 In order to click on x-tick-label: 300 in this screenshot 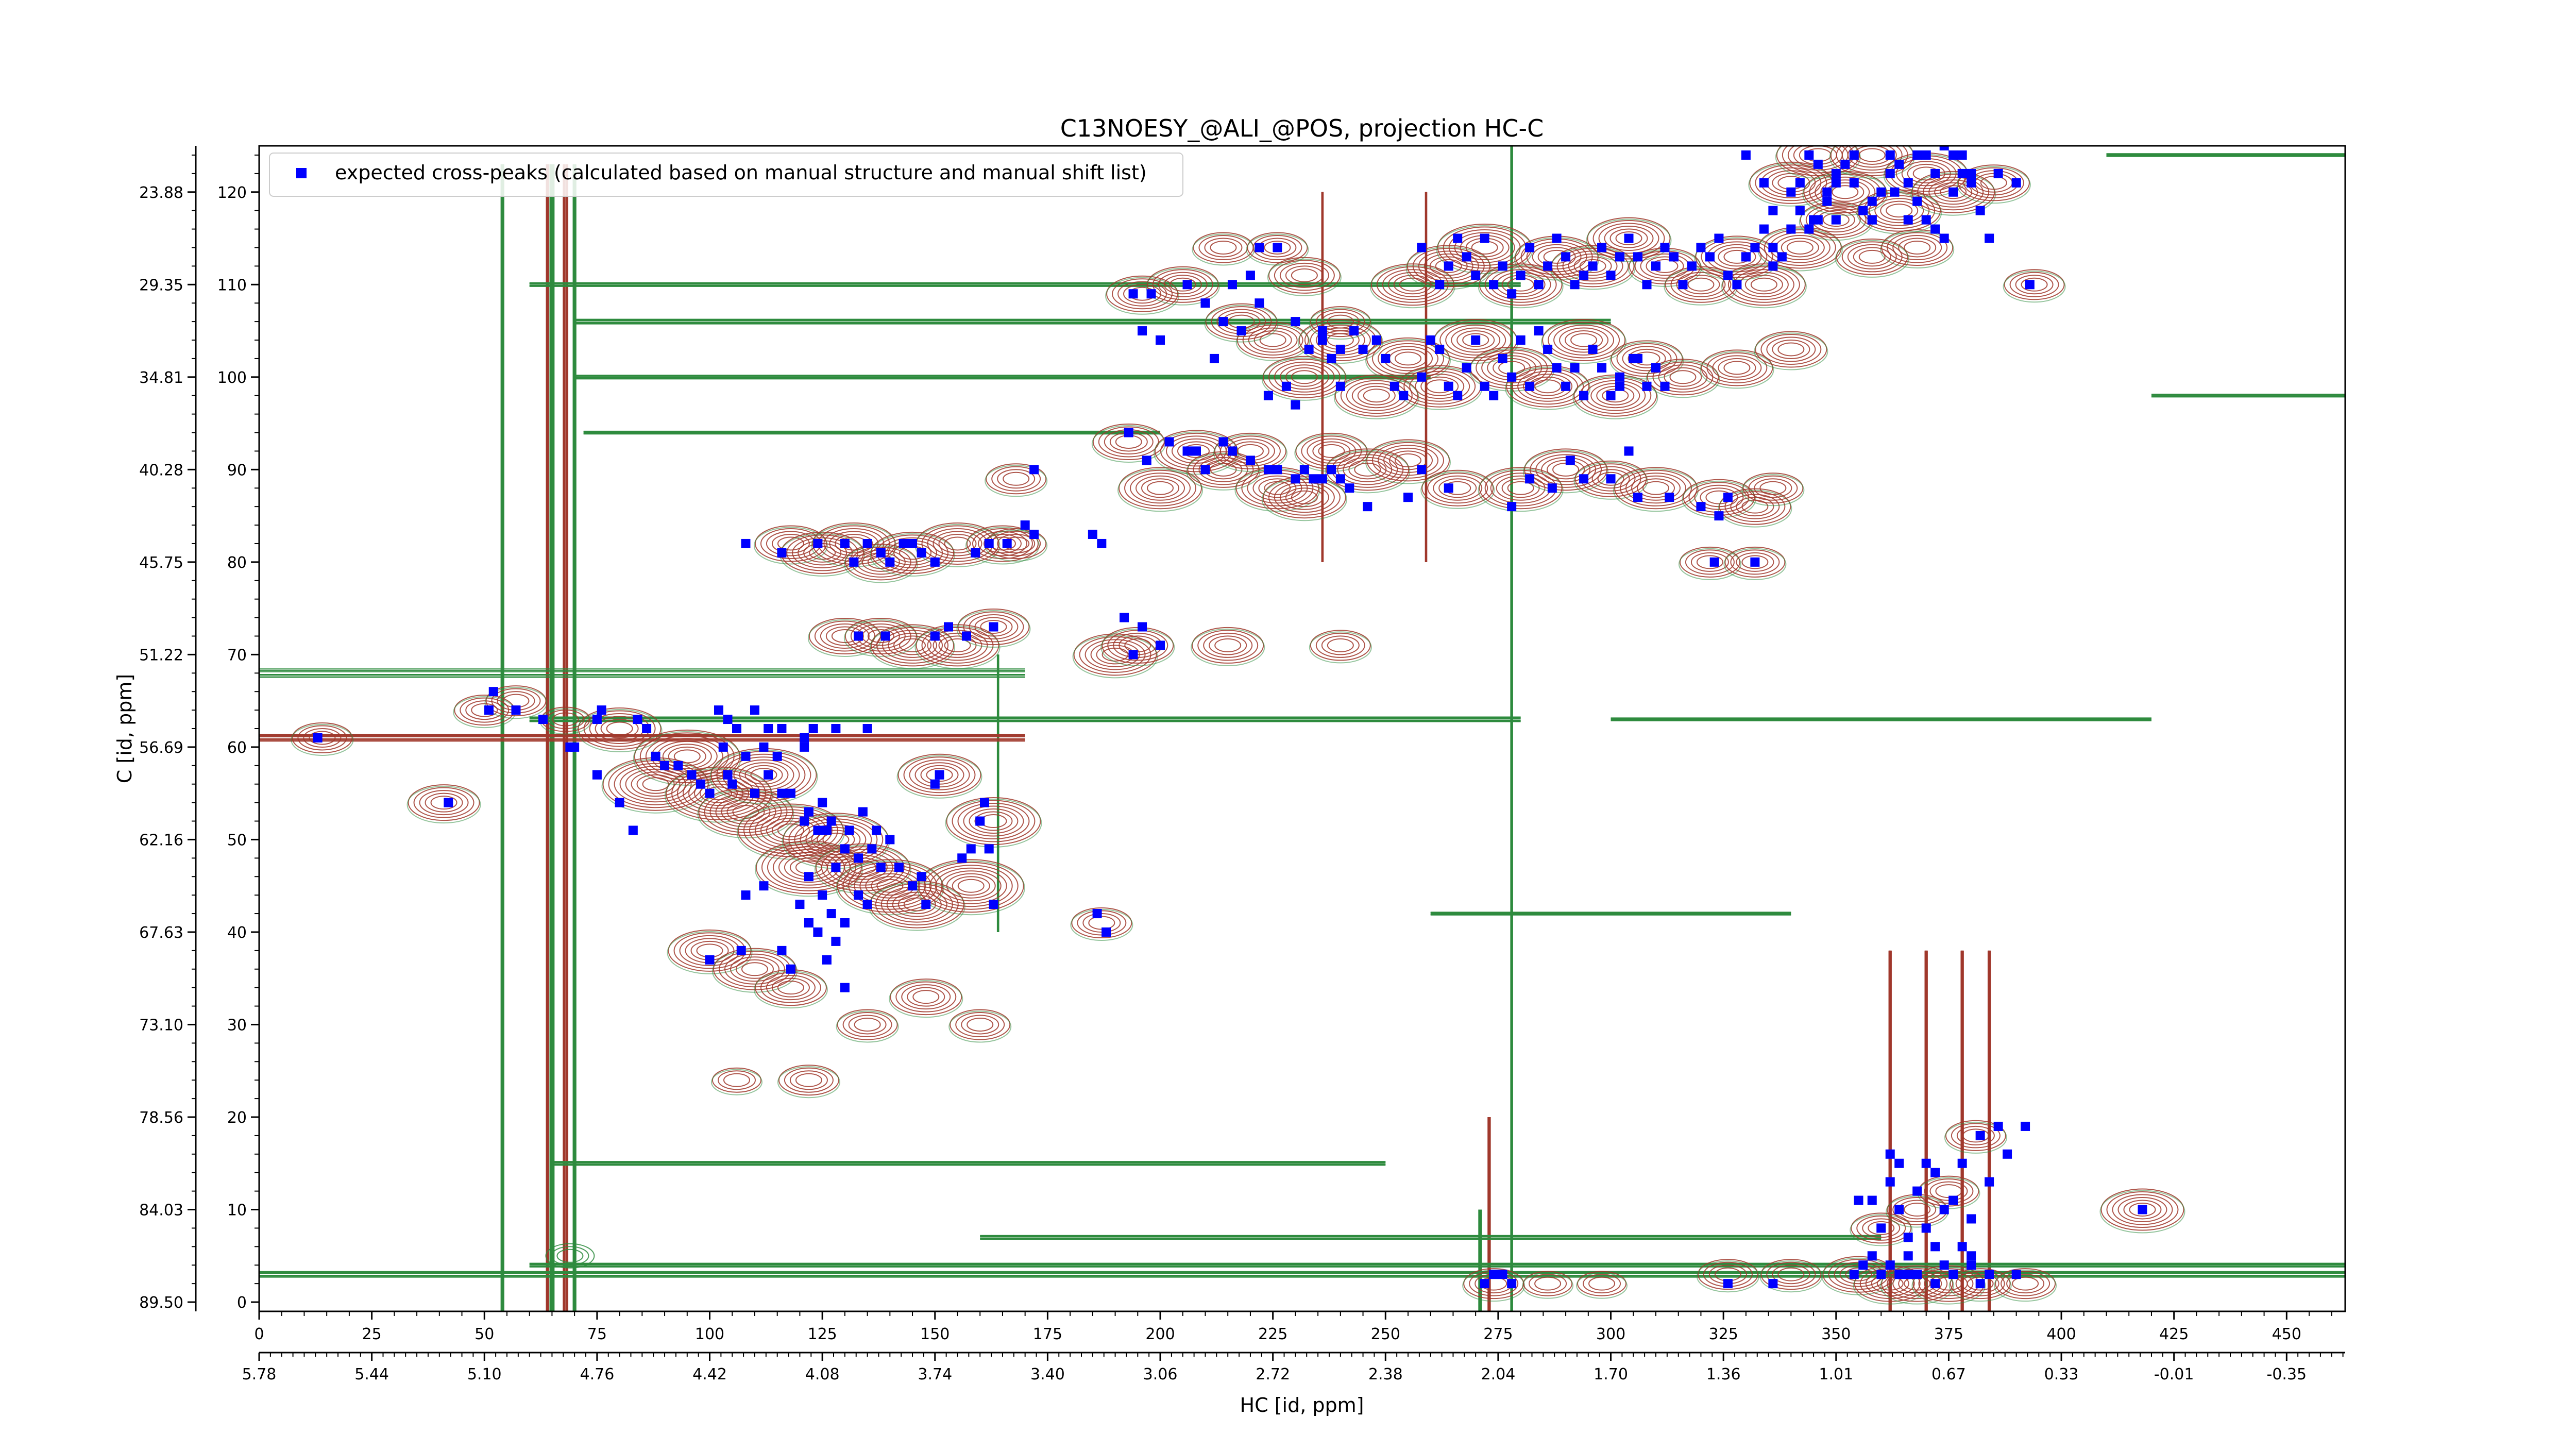, I will do `click(1610, 1334)`.